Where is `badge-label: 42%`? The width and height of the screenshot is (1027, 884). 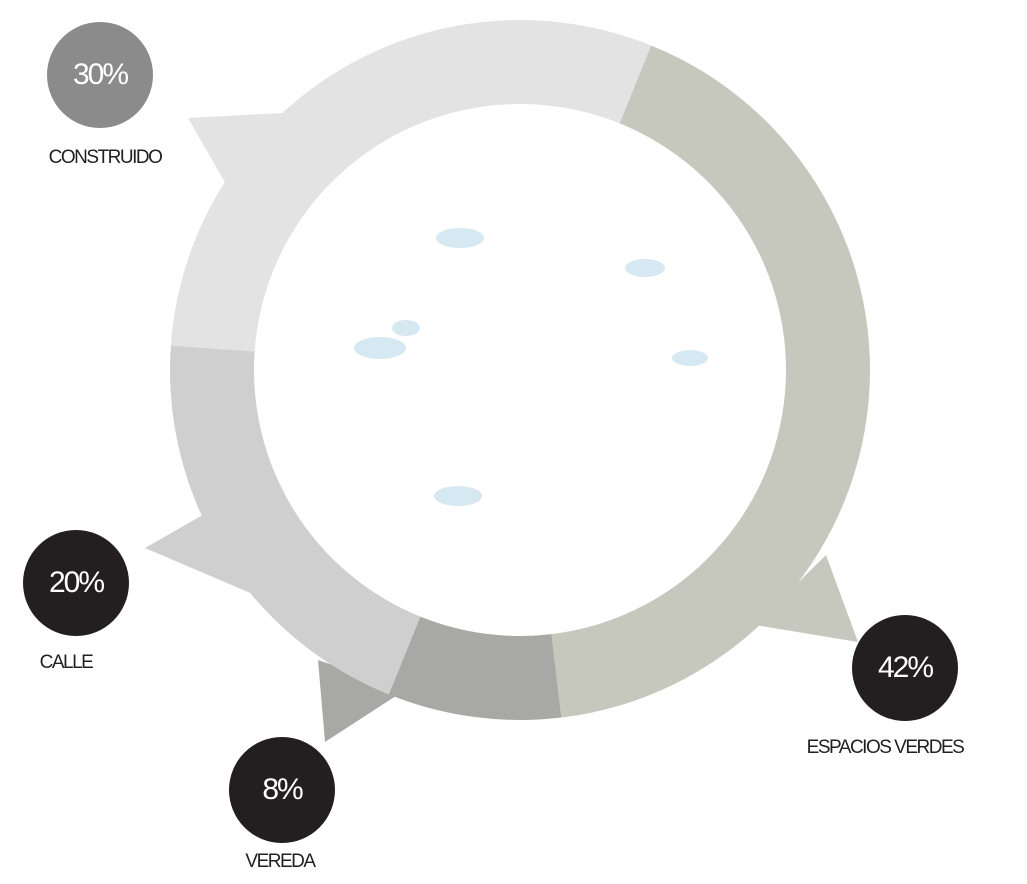
badge-label: 42% is located at coordinates (905, 667).